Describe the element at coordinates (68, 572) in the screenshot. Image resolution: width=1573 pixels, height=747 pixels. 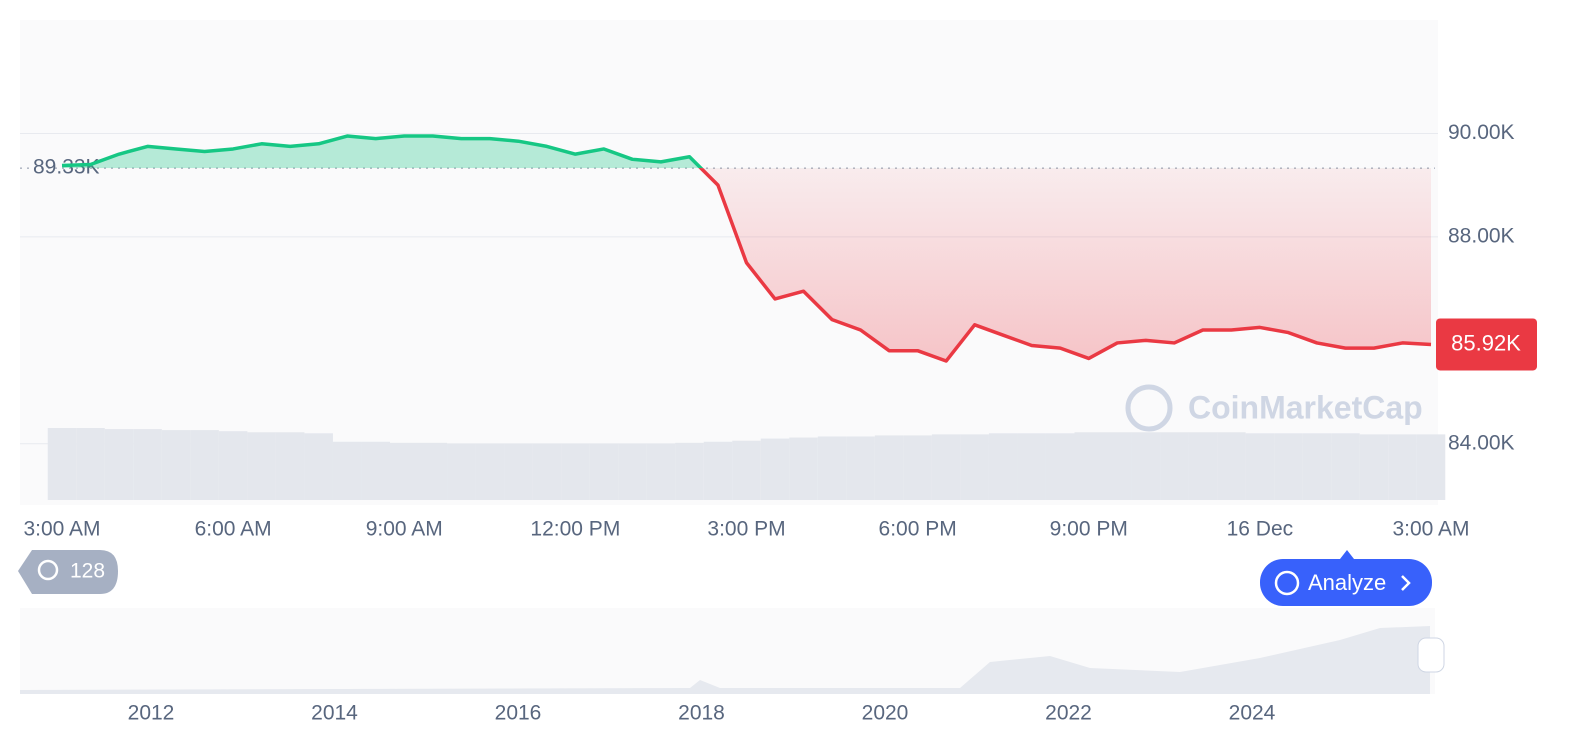
I see `history-badge: 128` at that location.